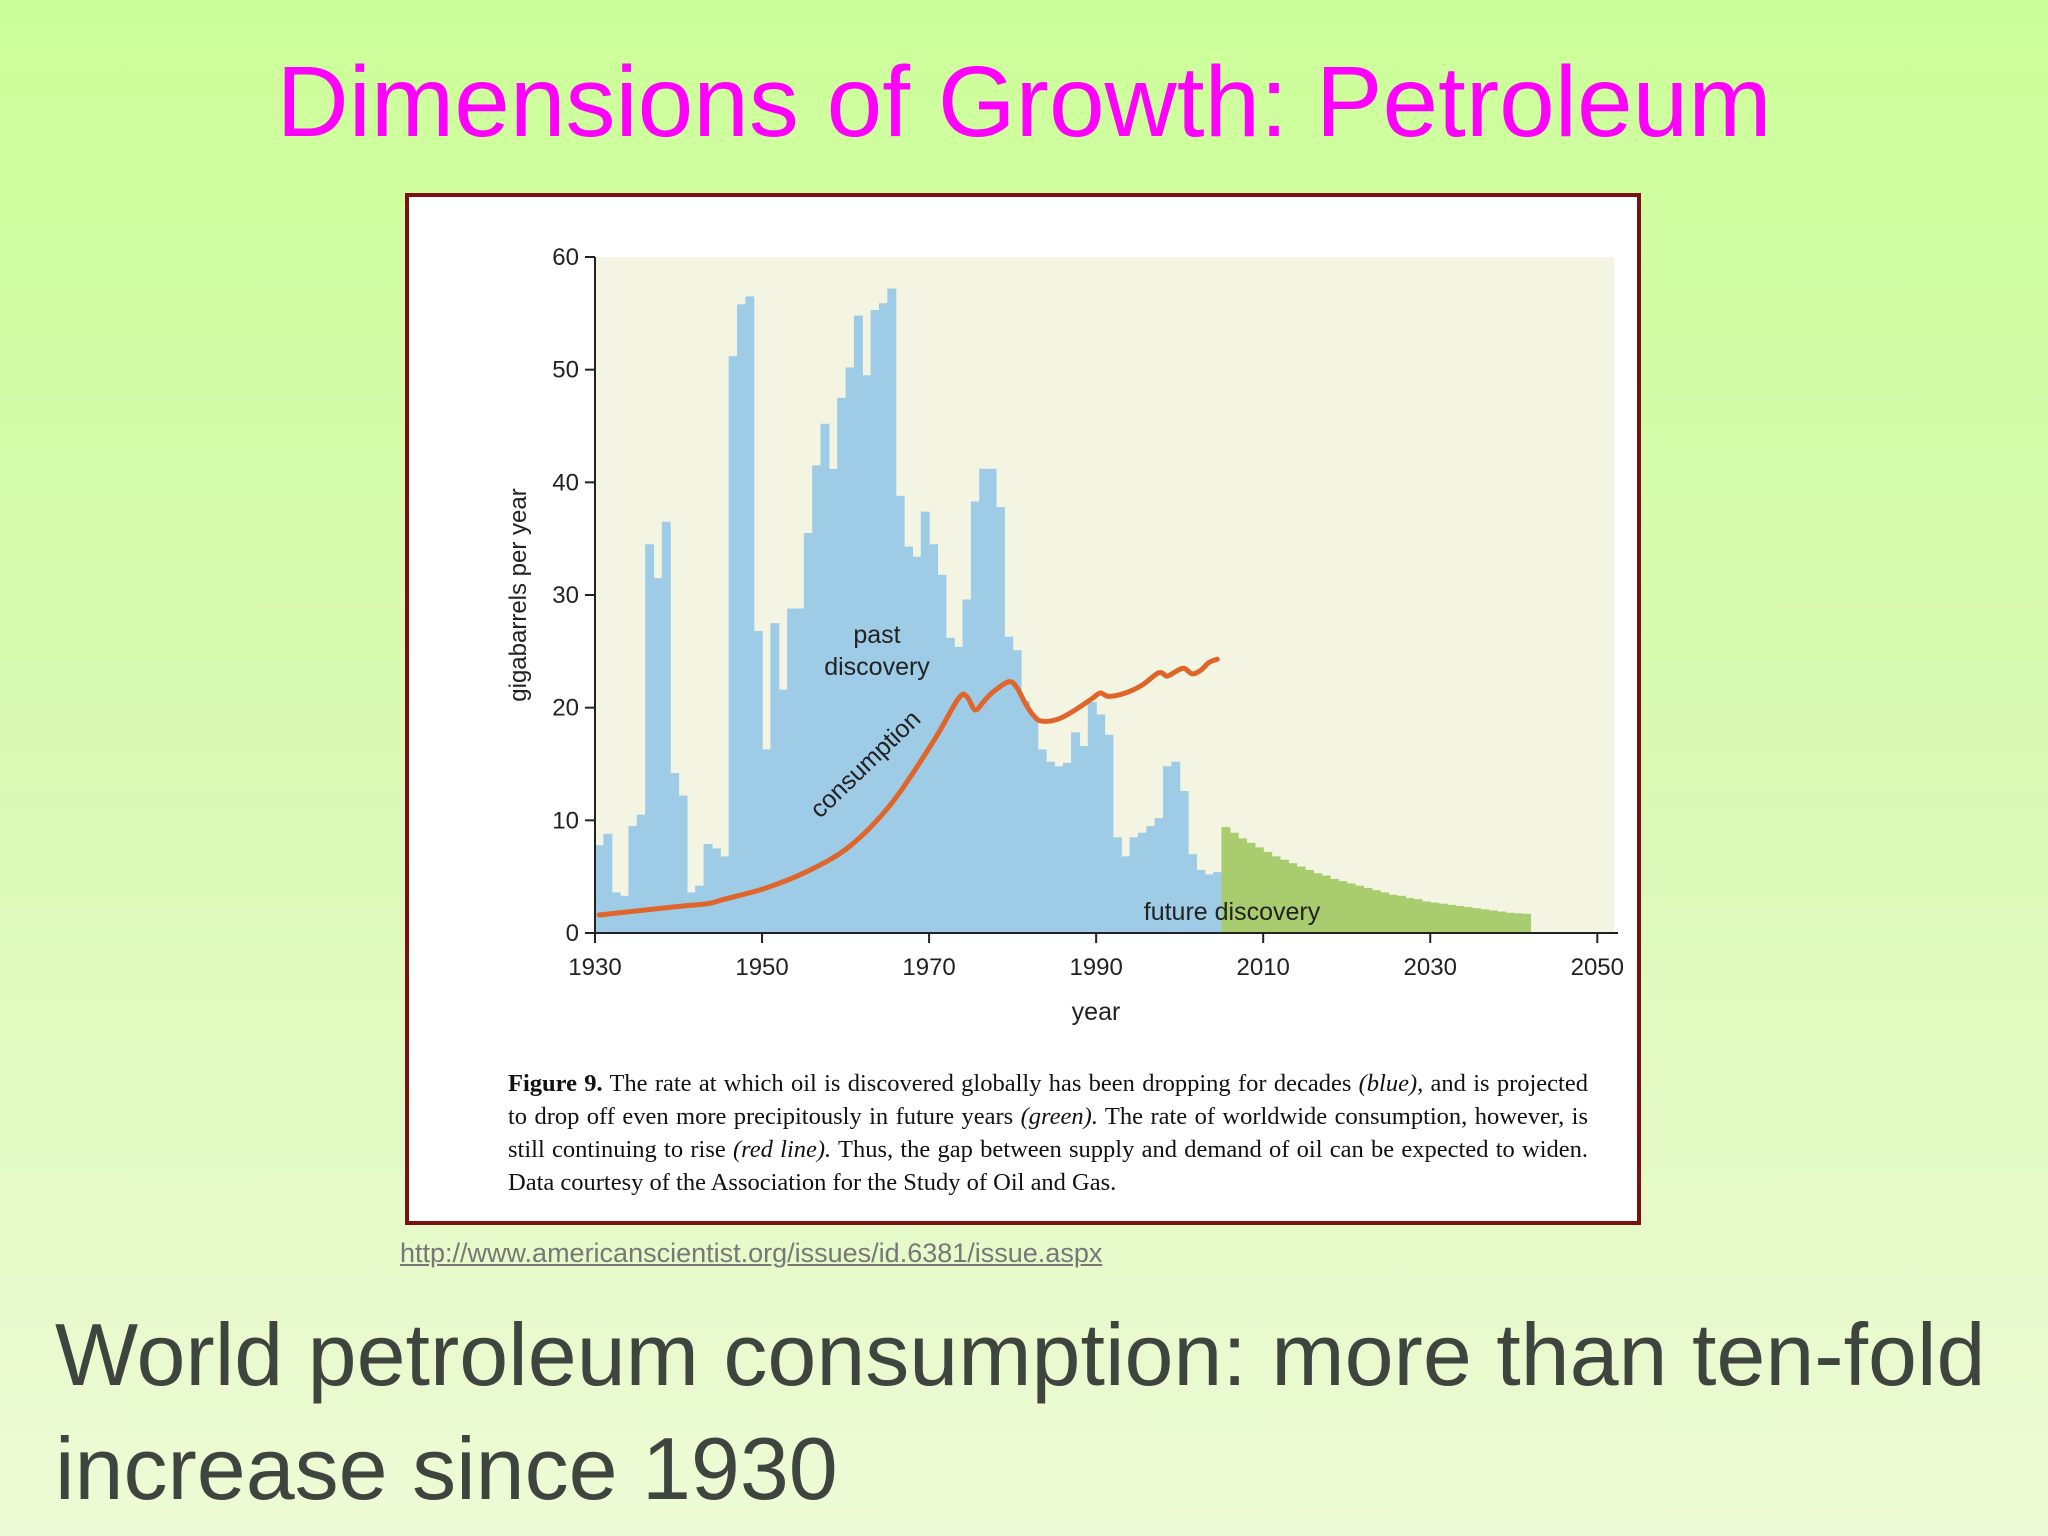 This screenshot has height=1536, width=2048. What do you see at coordinates (1430, 967) in the screenshot?
I see `x-tick-label: 2030` at bounding box center [1430, 967].